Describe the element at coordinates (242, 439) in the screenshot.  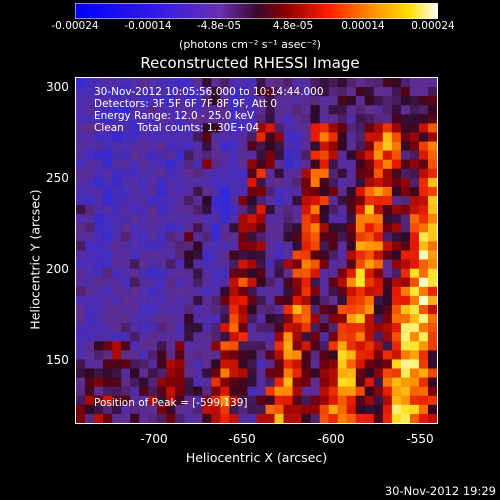
I see `x-tick: -650` at that location.